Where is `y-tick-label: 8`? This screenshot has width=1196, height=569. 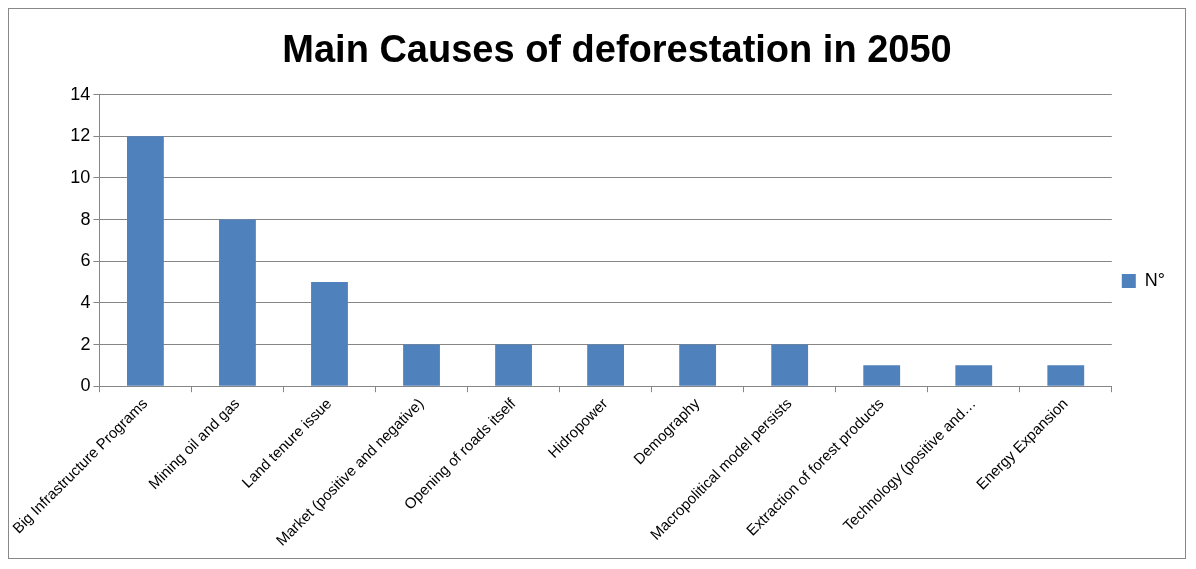
y-tick-label: 8 is located at coordinates (85, 218).